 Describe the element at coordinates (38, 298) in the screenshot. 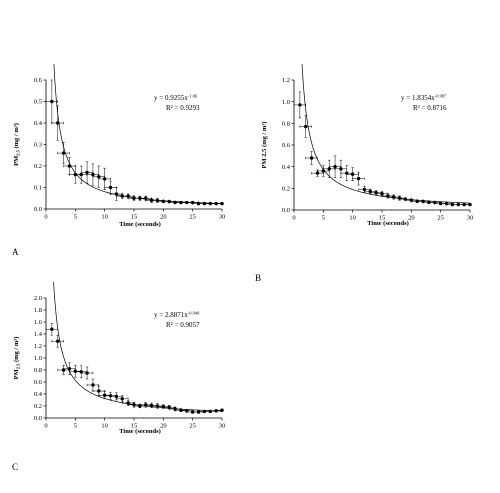

I see `y-tick-label: 2.0` at that location.